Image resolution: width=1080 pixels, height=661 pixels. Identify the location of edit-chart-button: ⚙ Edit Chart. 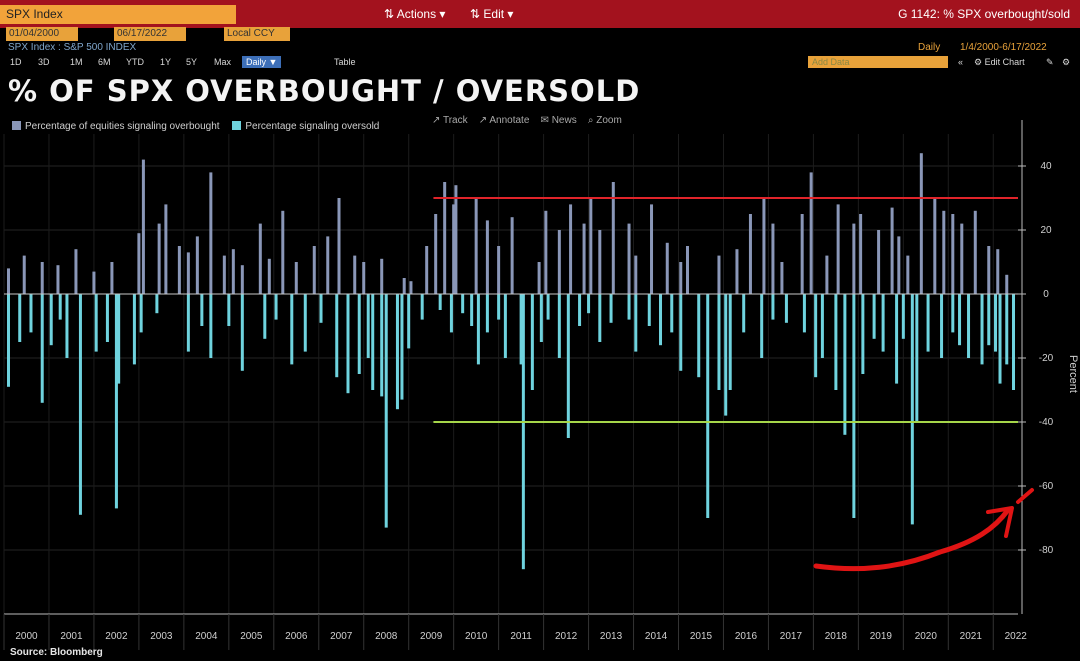
(999, 62).